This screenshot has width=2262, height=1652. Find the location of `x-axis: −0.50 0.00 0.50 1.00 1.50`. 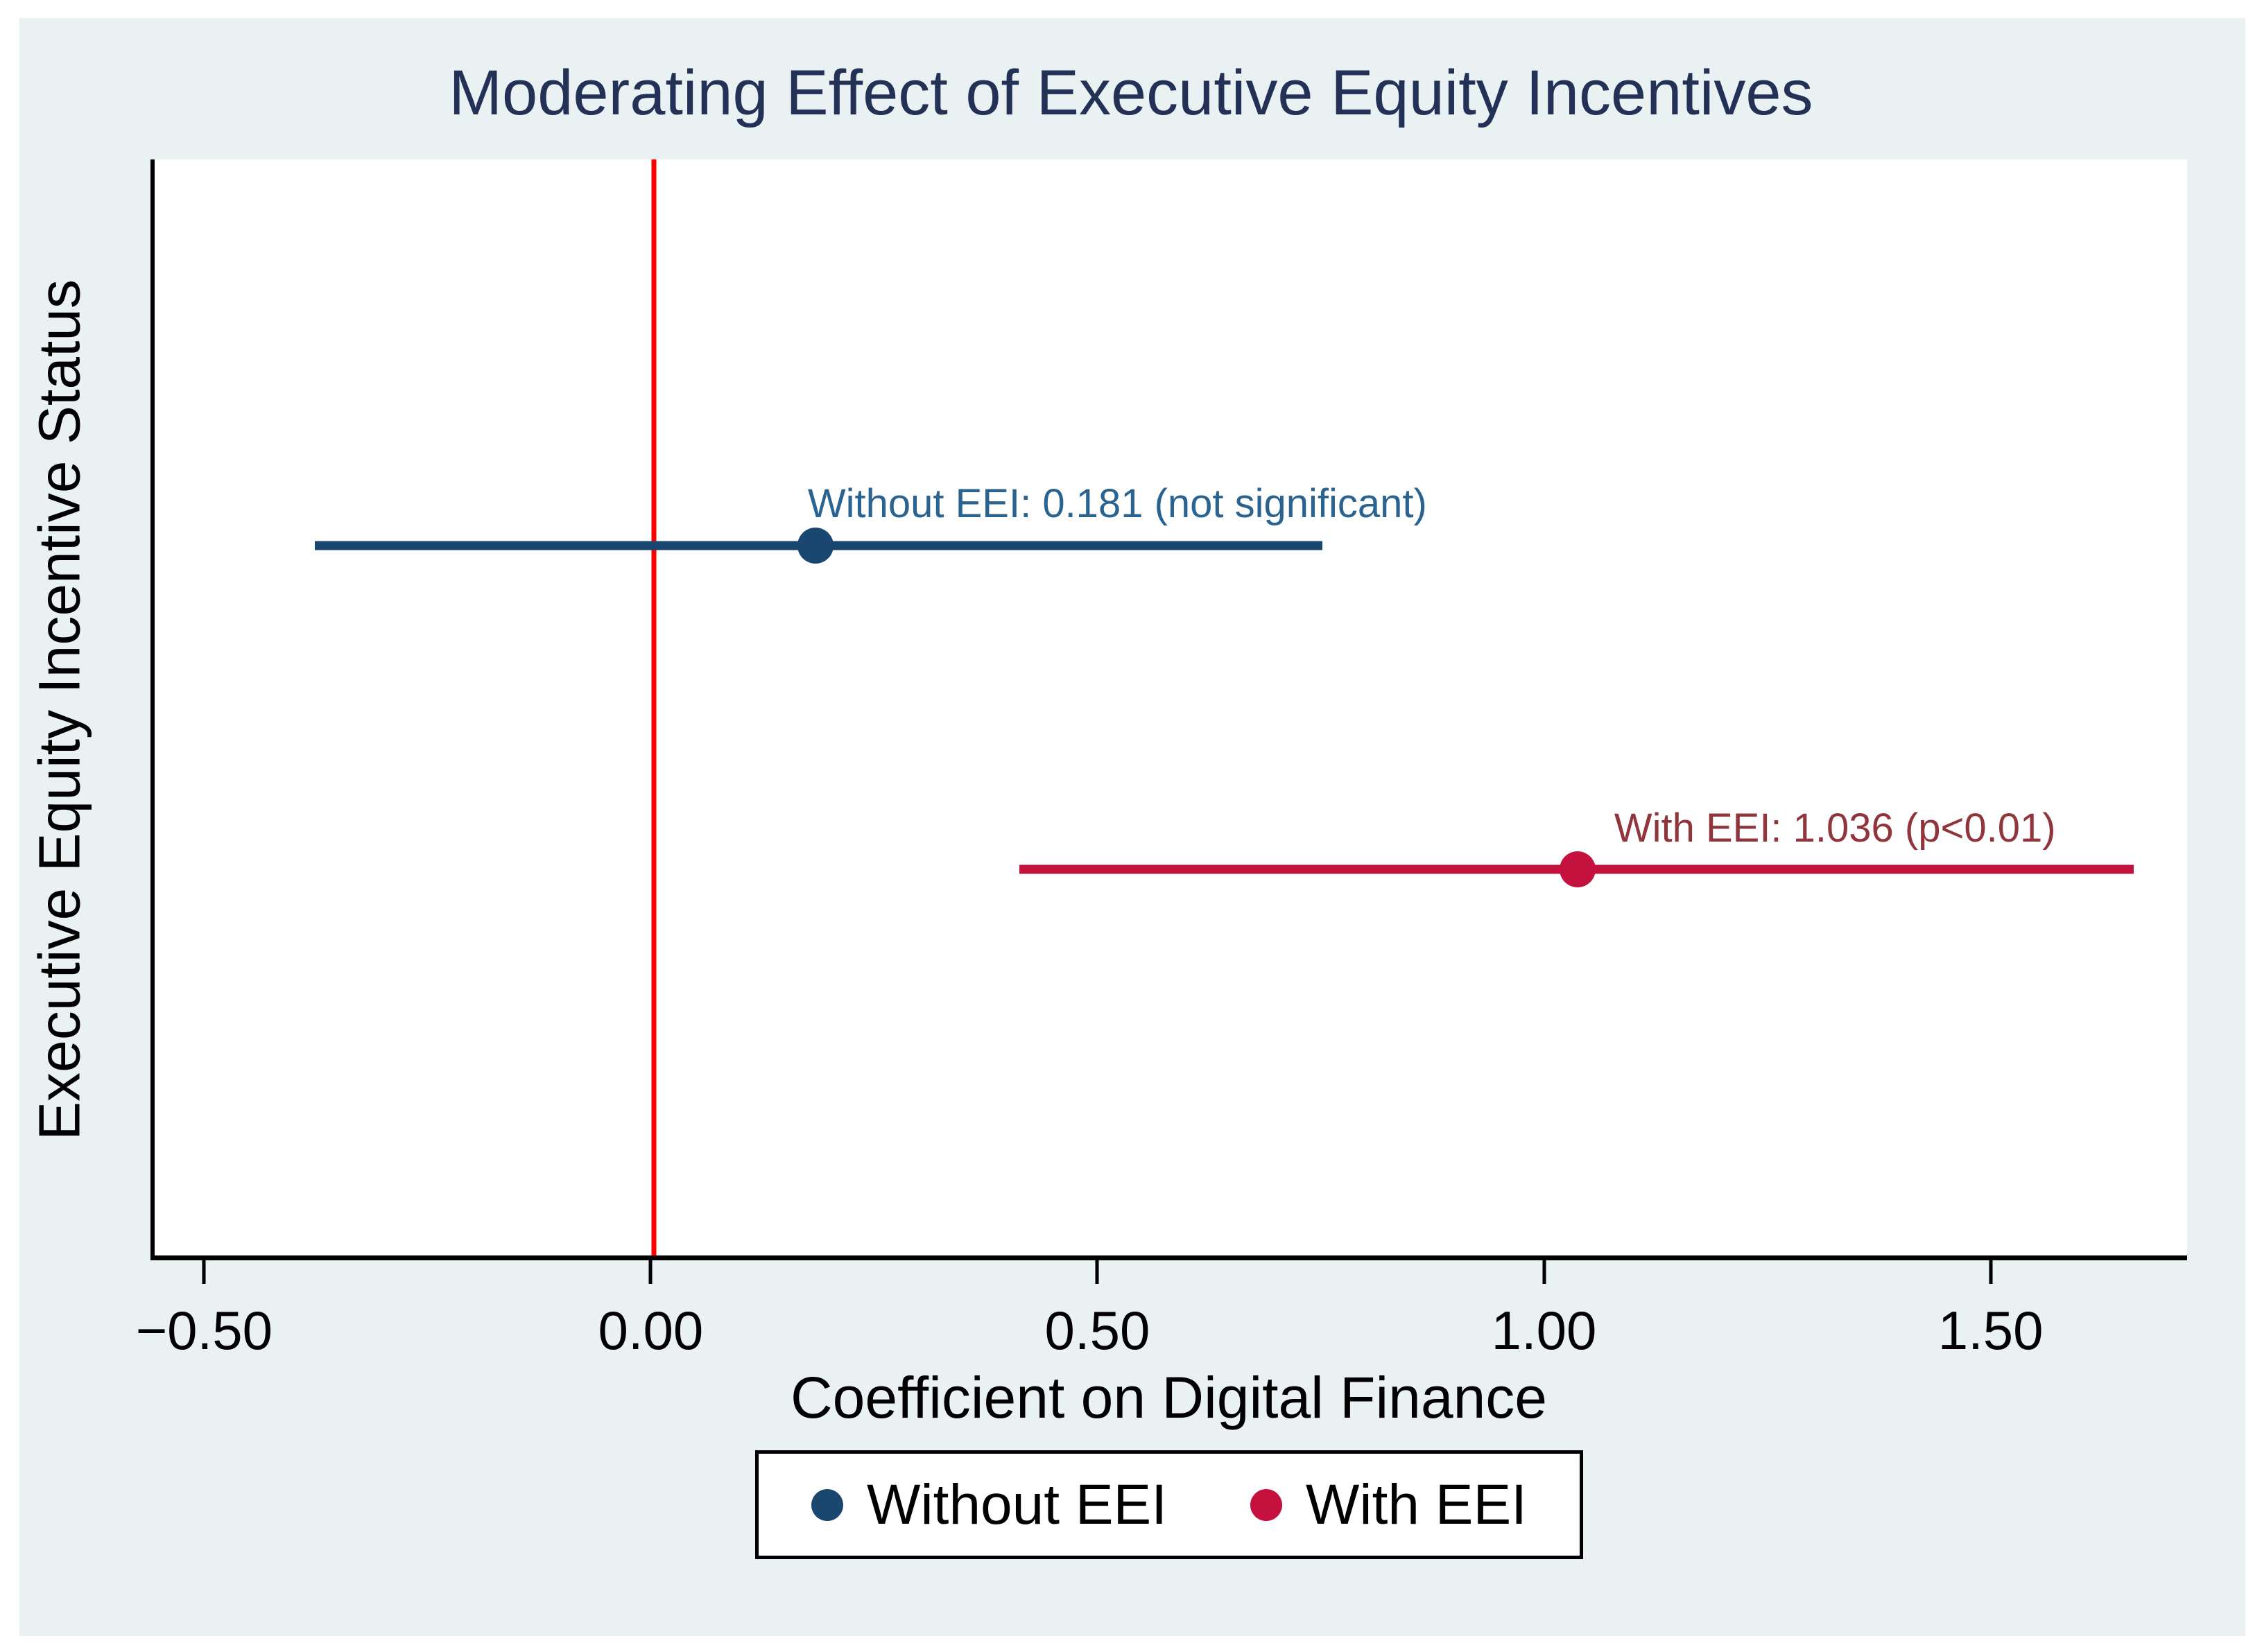

x-axis: −0.50 0.00 0.50 1.00 1.50 is located at coordinates (1161, 1319).